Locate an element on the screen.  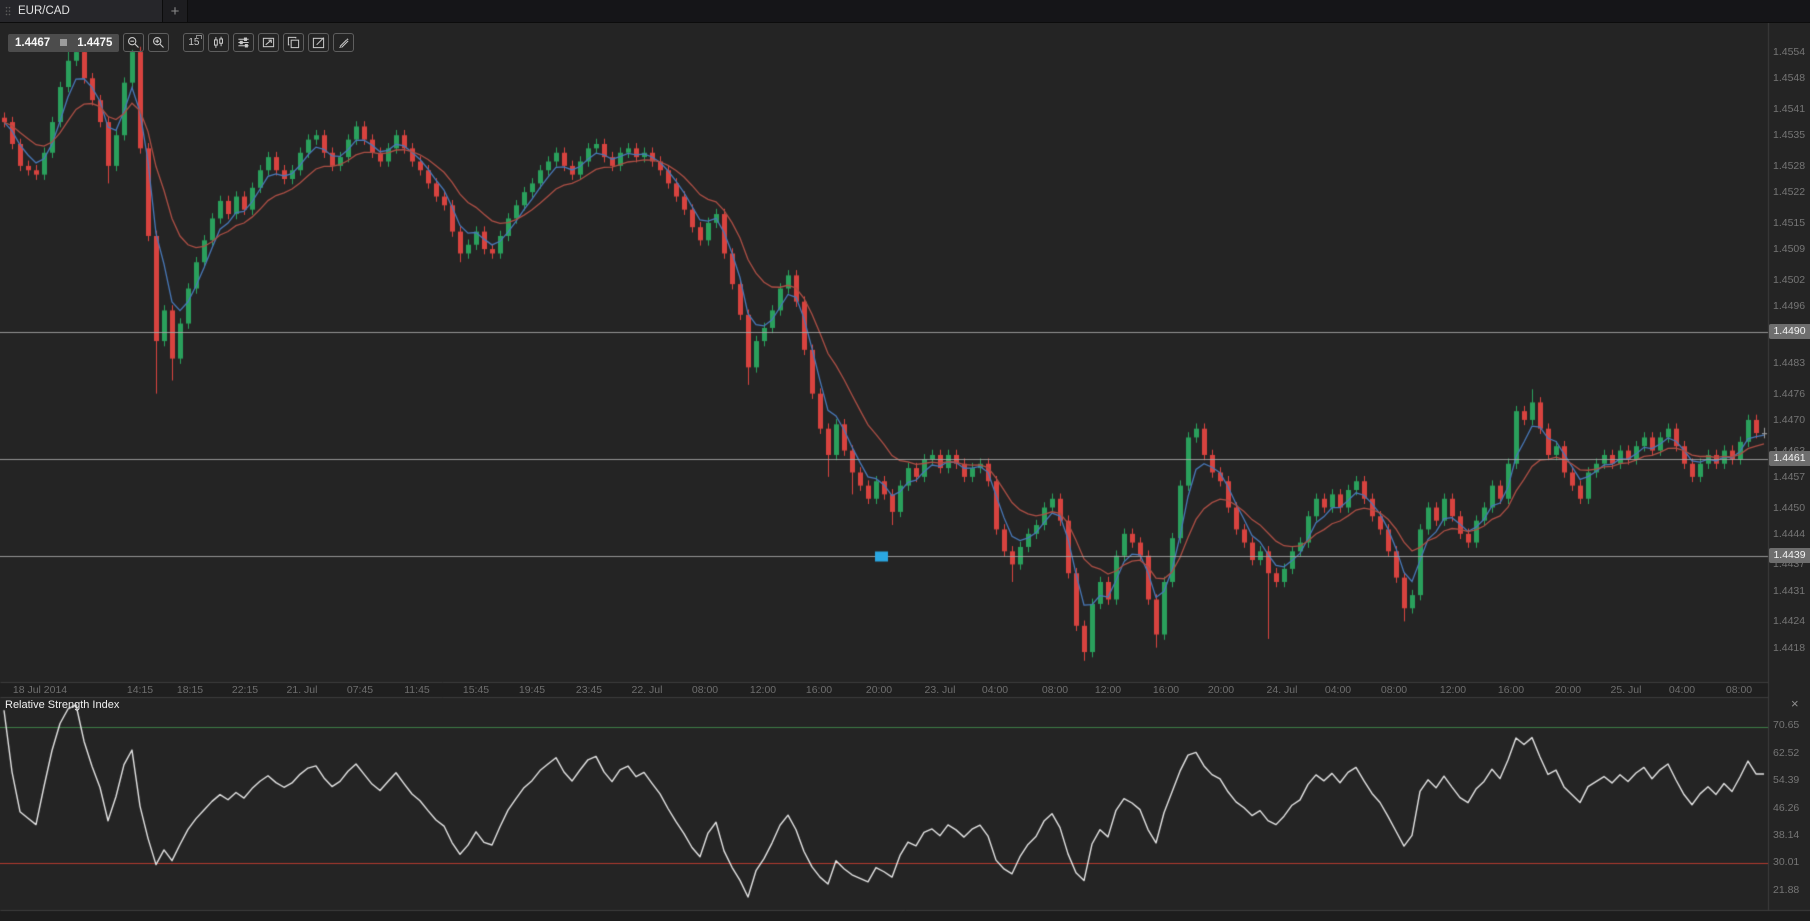
price-axis-label: 1.4431 is located at coordinates (1789, 590).